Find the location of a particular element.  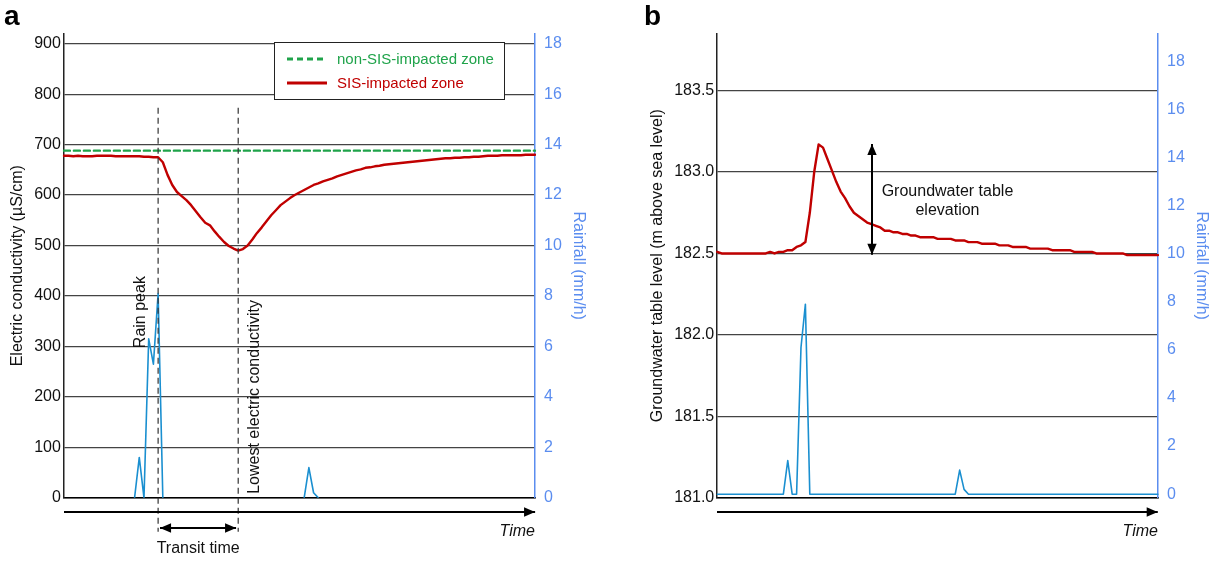

legend-label: non-SIS-impacted zone is located at coordinates (415, 58).